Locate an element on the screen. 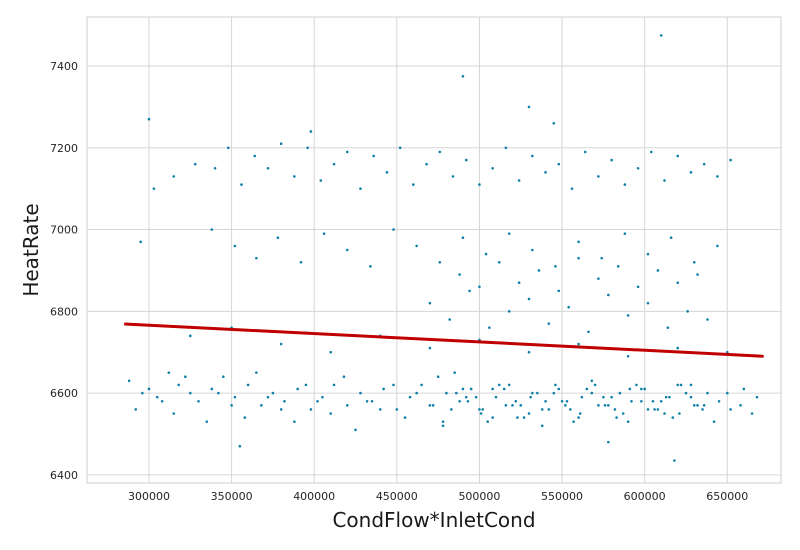  x-tick-label: 400000 is located at coordinates (314, 496).